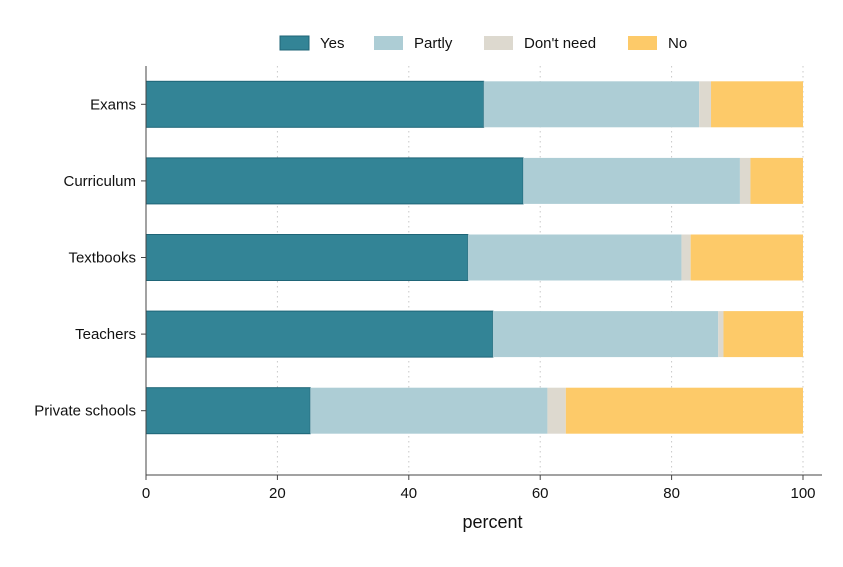 The height and width of the screenshot is (567, 843). Describe the element at coordinates (319, 334) in the screenshot. I see `bar-teachers-yes` at that location.